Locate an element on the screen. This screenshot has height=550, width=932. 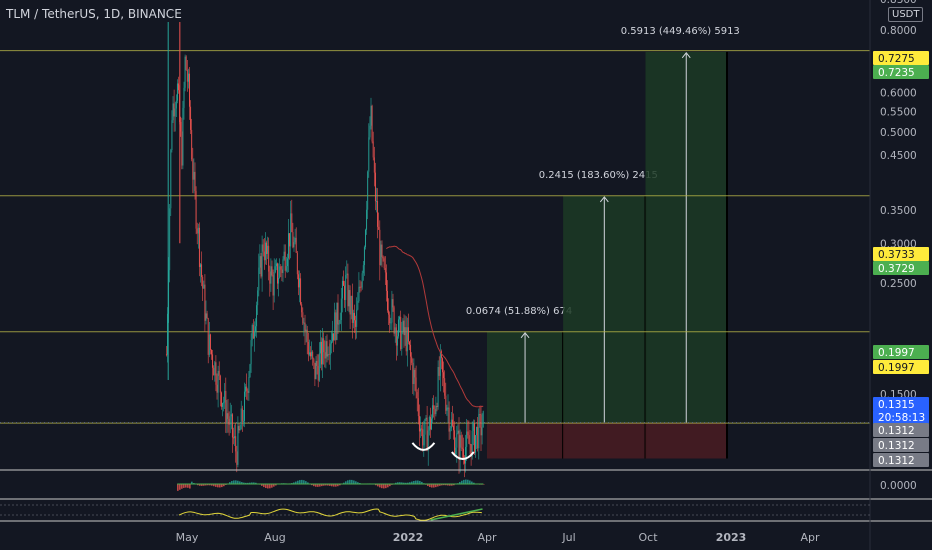
price-tag-text: 0.7235 is located at coordinates (896, 73).